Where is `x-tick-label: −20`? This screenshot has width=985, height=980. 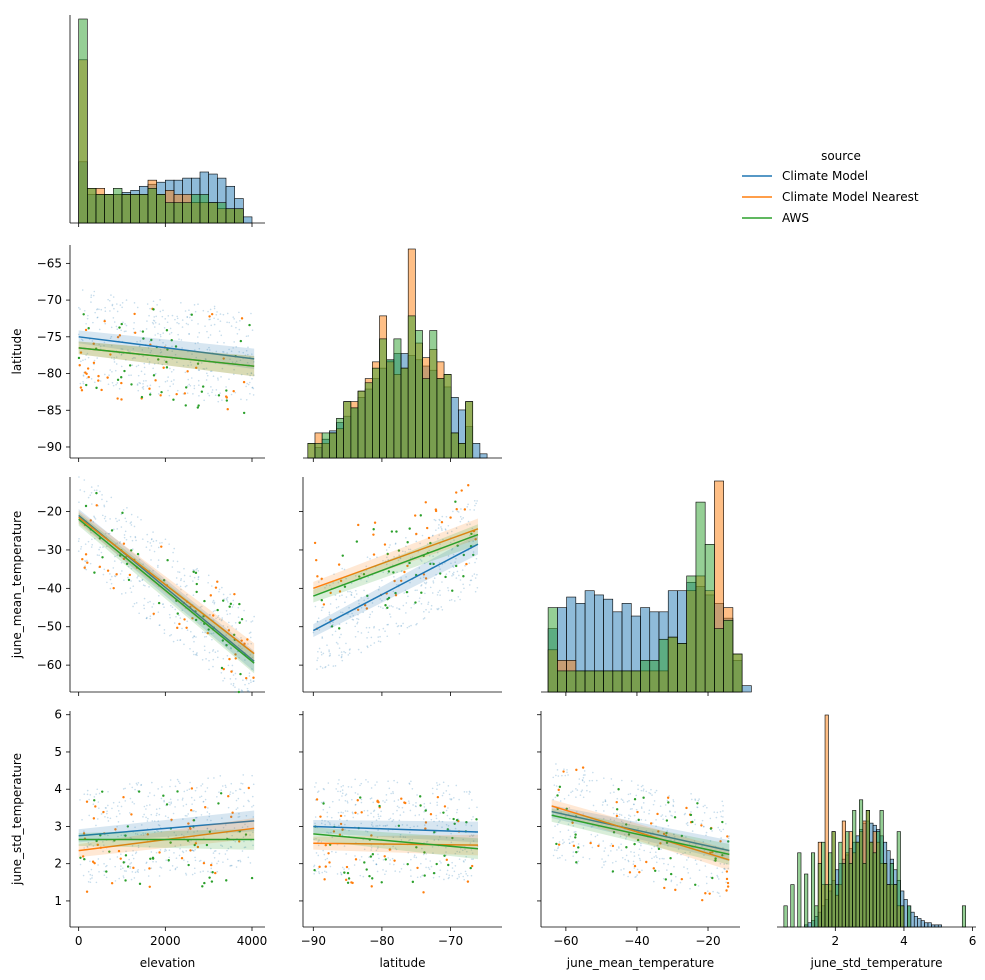
x-tick-label: −20 is located at coordinates (707, 941).